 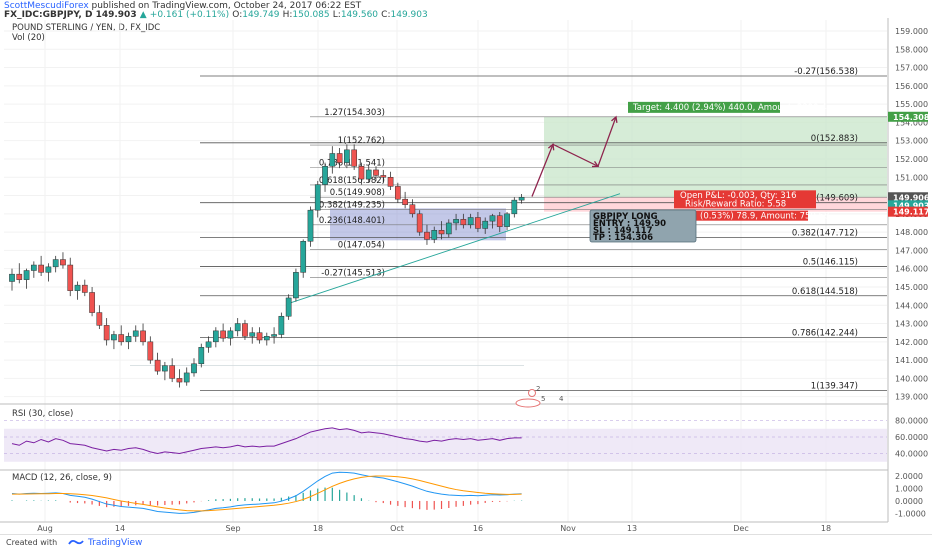 I want to click on pnl-badge, so click(x=745, y=199).